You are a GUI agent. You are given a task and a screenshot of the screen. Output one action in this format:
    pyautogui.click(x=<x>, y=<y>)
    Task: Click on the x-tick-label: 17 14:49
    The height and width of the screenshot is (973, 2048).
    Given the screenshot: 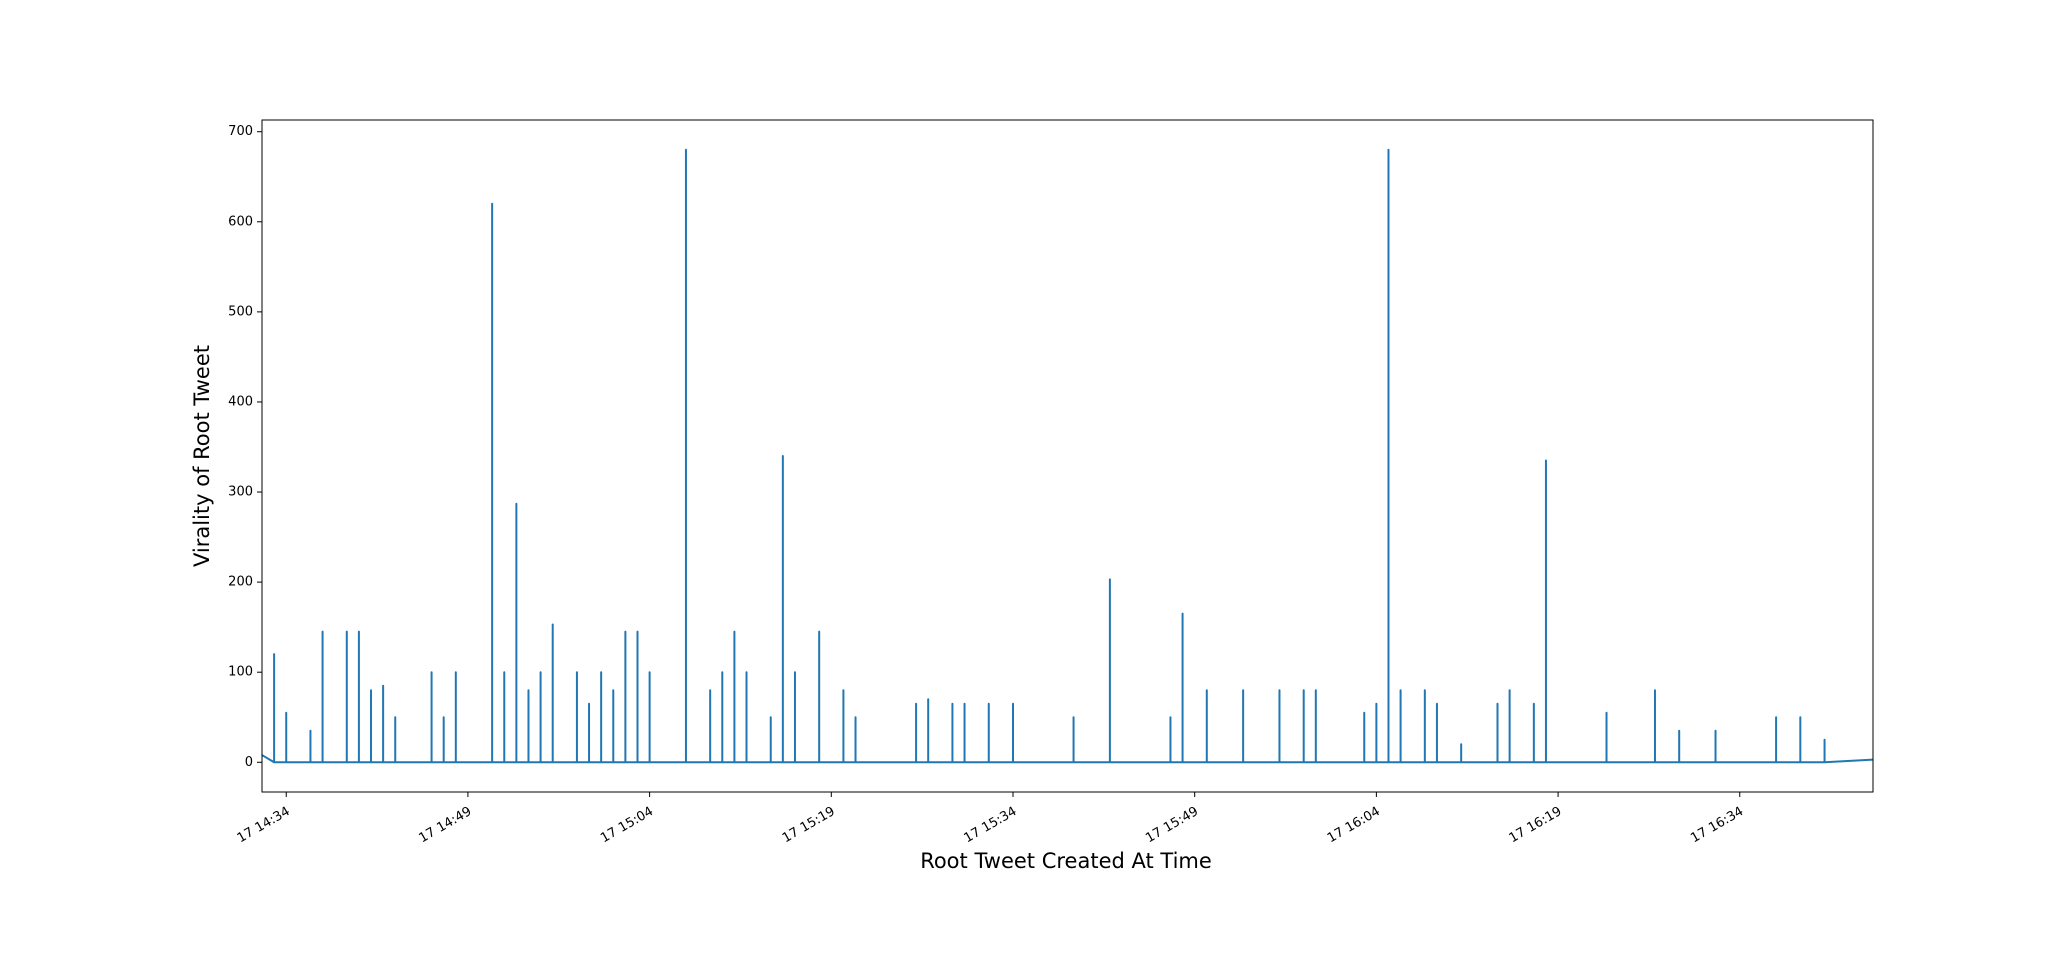 What is the action you would take?
    pyautogui.click(x=445, y=825)
    